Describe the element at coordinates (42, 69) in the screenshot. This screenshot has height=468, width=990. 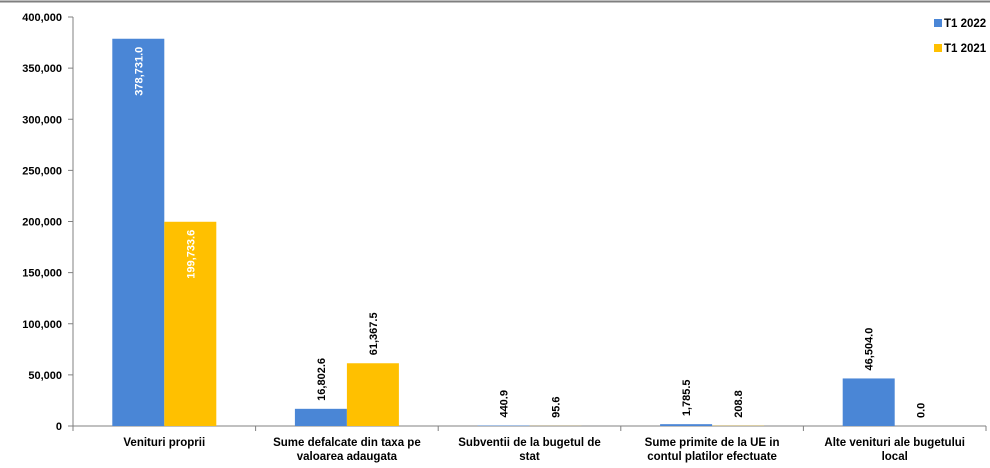
I see `y-tick-label: 350,000` at that location.